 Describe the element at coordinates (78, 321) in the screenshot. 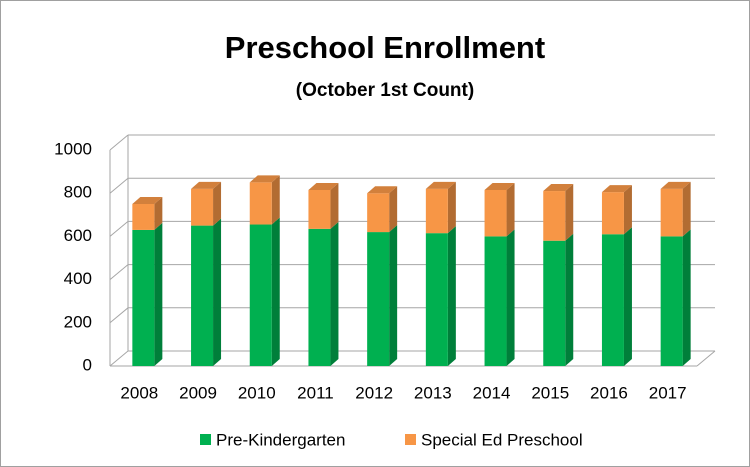

I see `y-tick-label: 200` at that location.